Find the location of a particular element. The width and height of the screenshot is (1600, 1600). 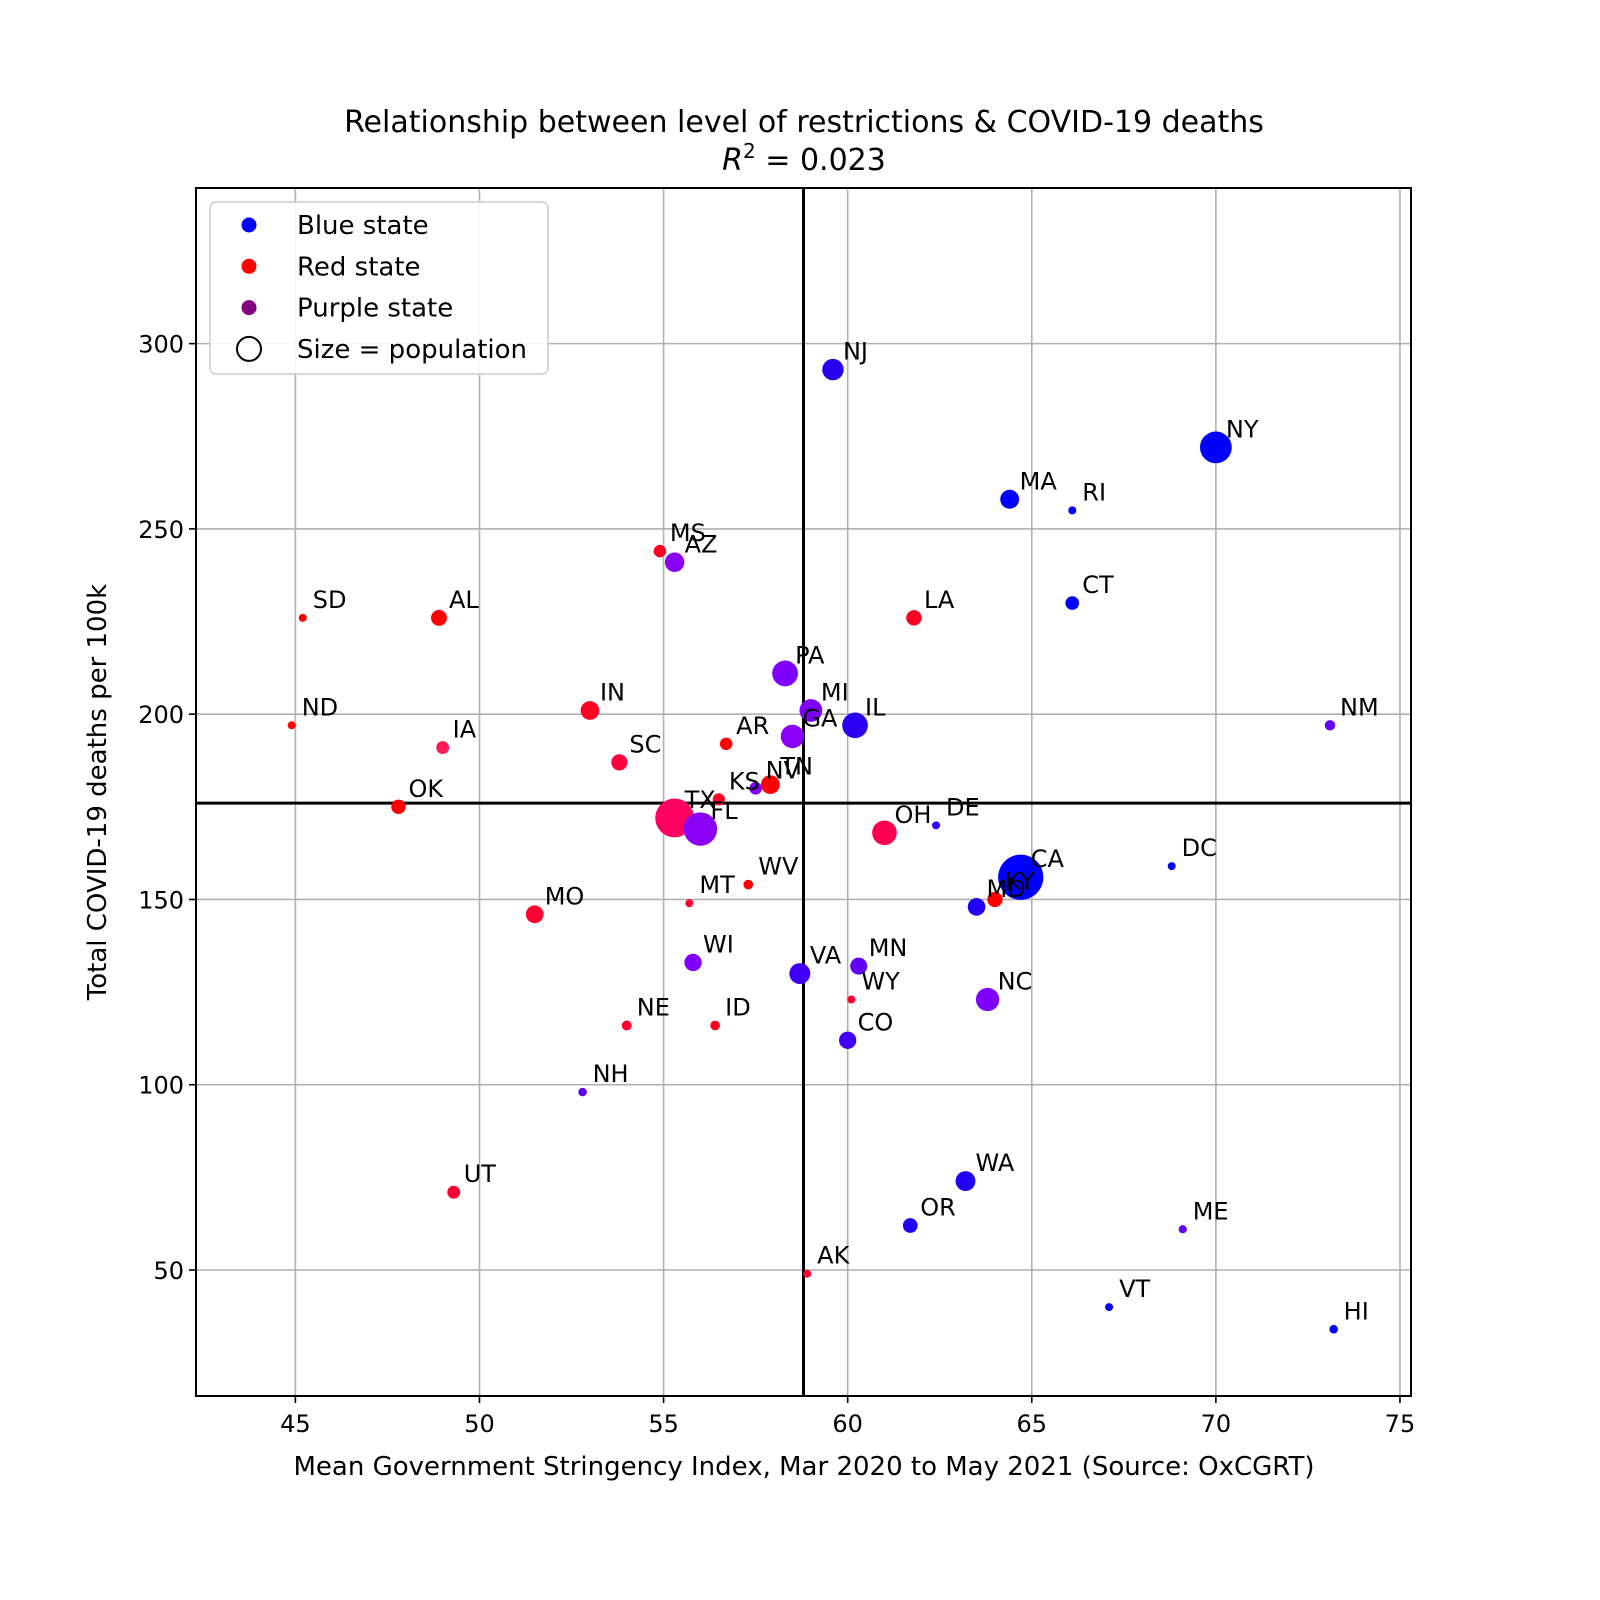

y-axis-ticks: 50 100 150 200 250 300 is located at coordinates (167, 808).